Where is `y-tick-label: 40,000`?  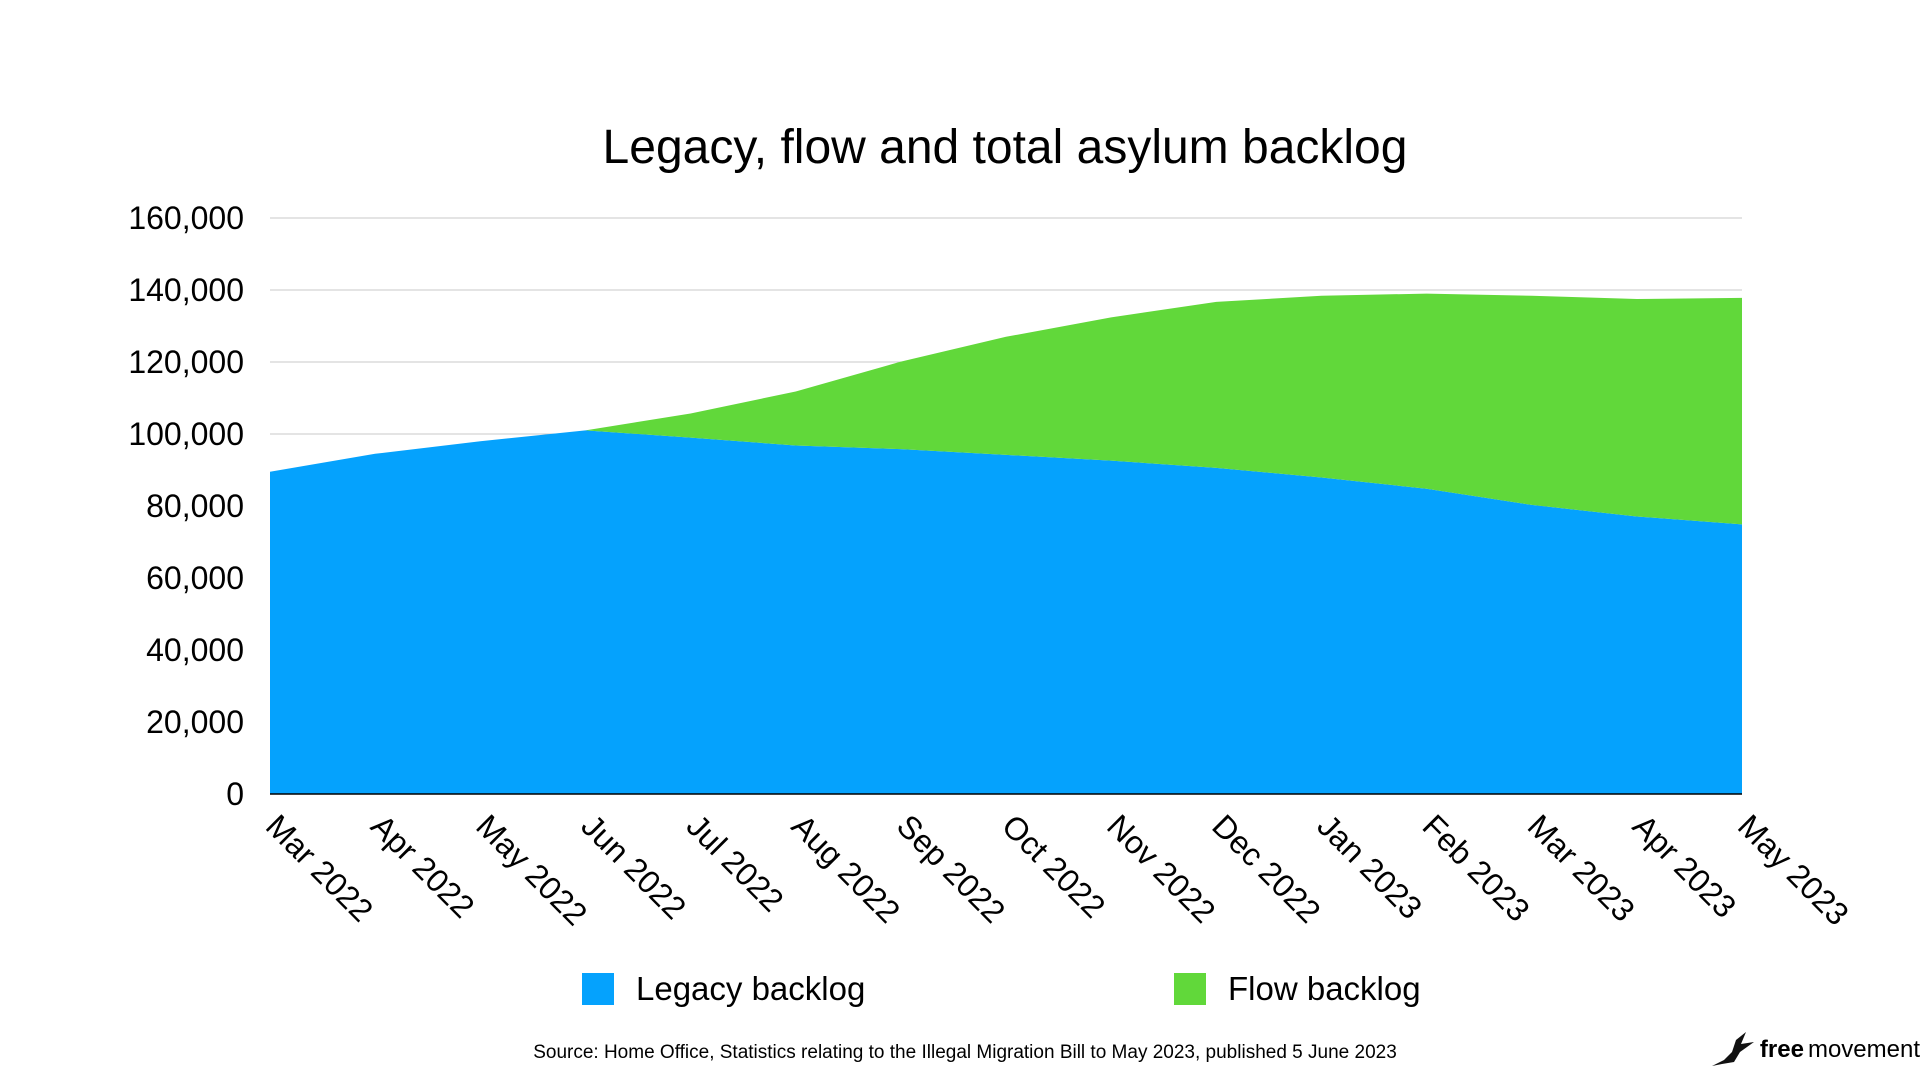
y-tick-label: 40,000 is located at coordinates (195, 650).